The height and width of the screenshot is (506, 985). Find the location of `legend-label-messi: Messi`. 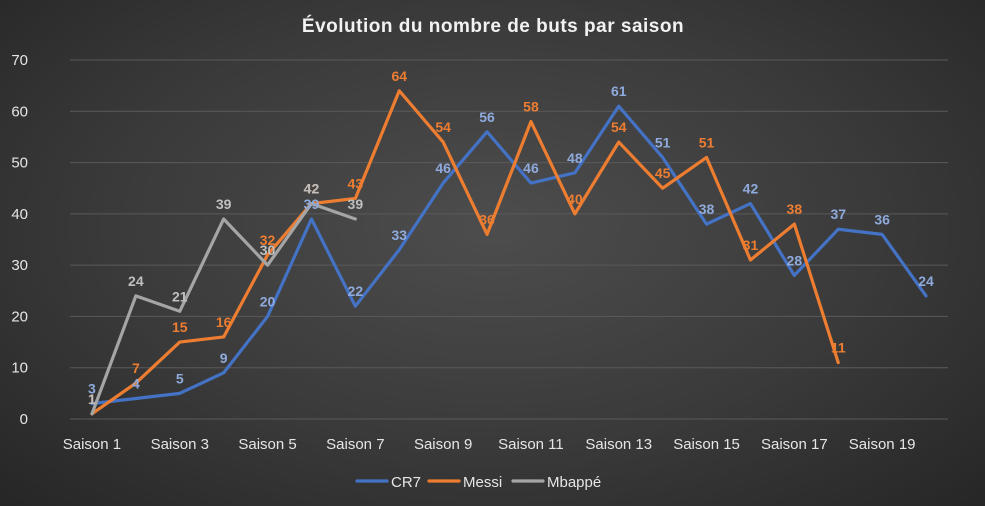

legend-label-messi: Messi is located at coordinates (482, 482).